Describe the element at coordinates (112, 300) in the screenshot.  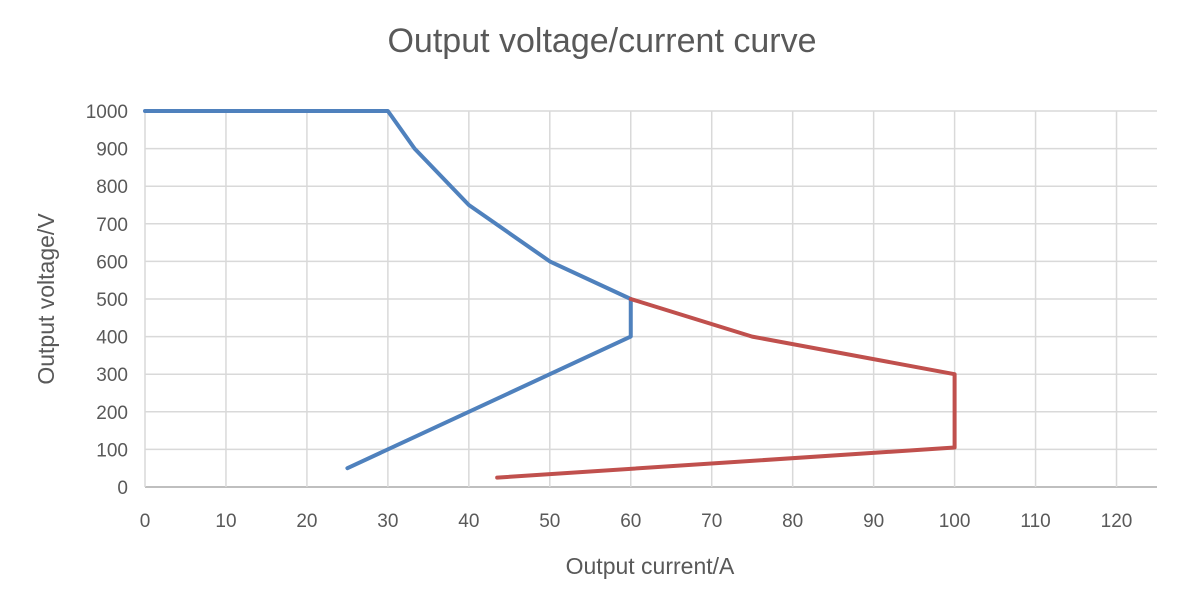
I see `y-tick-label: 500` at that location.